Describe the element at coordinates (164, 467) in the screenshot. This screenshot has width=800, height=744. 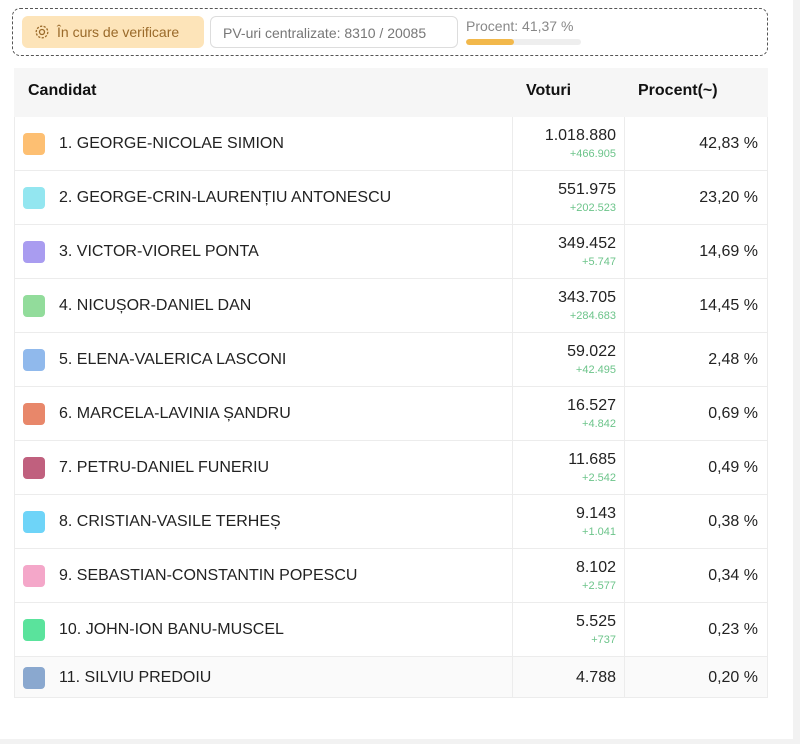
I see `candidate-name: 7. PETRU-DANIEL FUNERIU` at that location.